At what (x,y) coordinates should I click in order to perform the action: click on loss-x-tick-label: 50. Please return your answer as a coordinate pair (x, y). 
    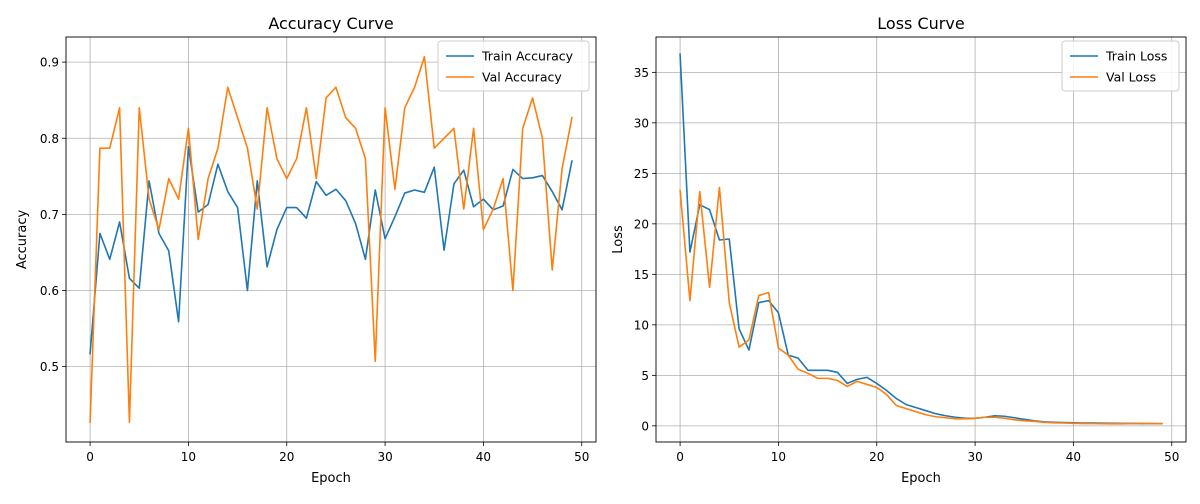
    Looking at the image, I should click on (1171, 457).